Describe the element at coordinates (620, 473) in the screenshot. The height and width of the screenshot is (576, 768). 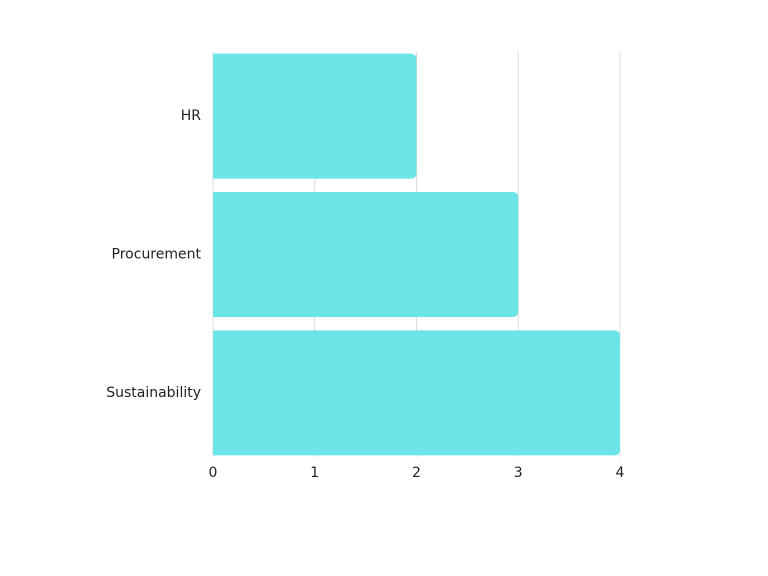
I see `x-tick-label: 4` at that location.